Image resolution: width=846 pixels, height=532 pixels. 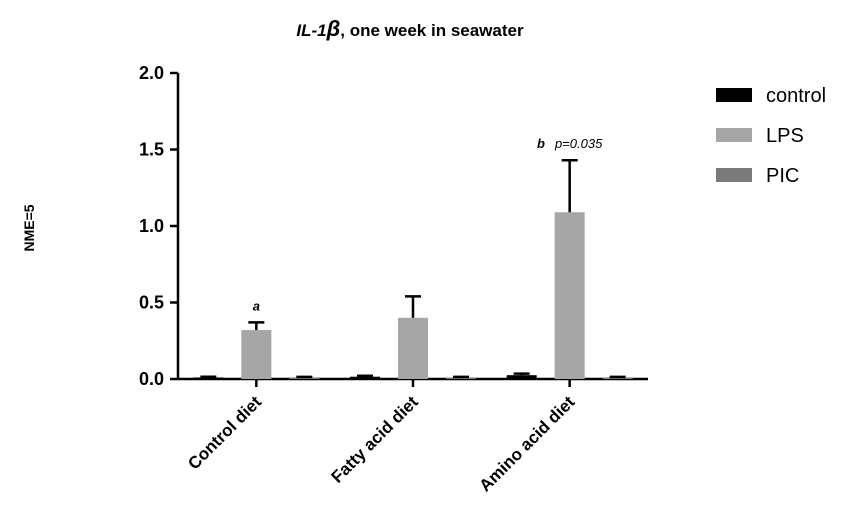 I want to click on annotations: a b p=0.035, so click(x=428, y=224).